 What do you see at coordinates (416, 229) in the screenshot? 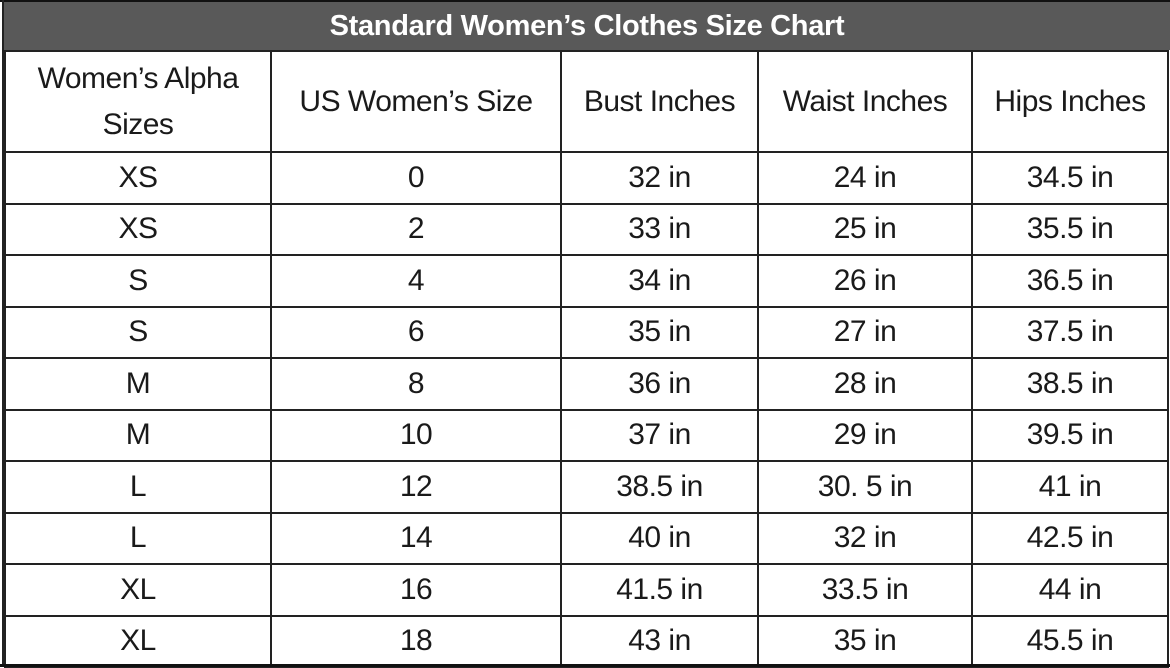
I see `us-size-cell: 2` at bounding box center [416, 229].